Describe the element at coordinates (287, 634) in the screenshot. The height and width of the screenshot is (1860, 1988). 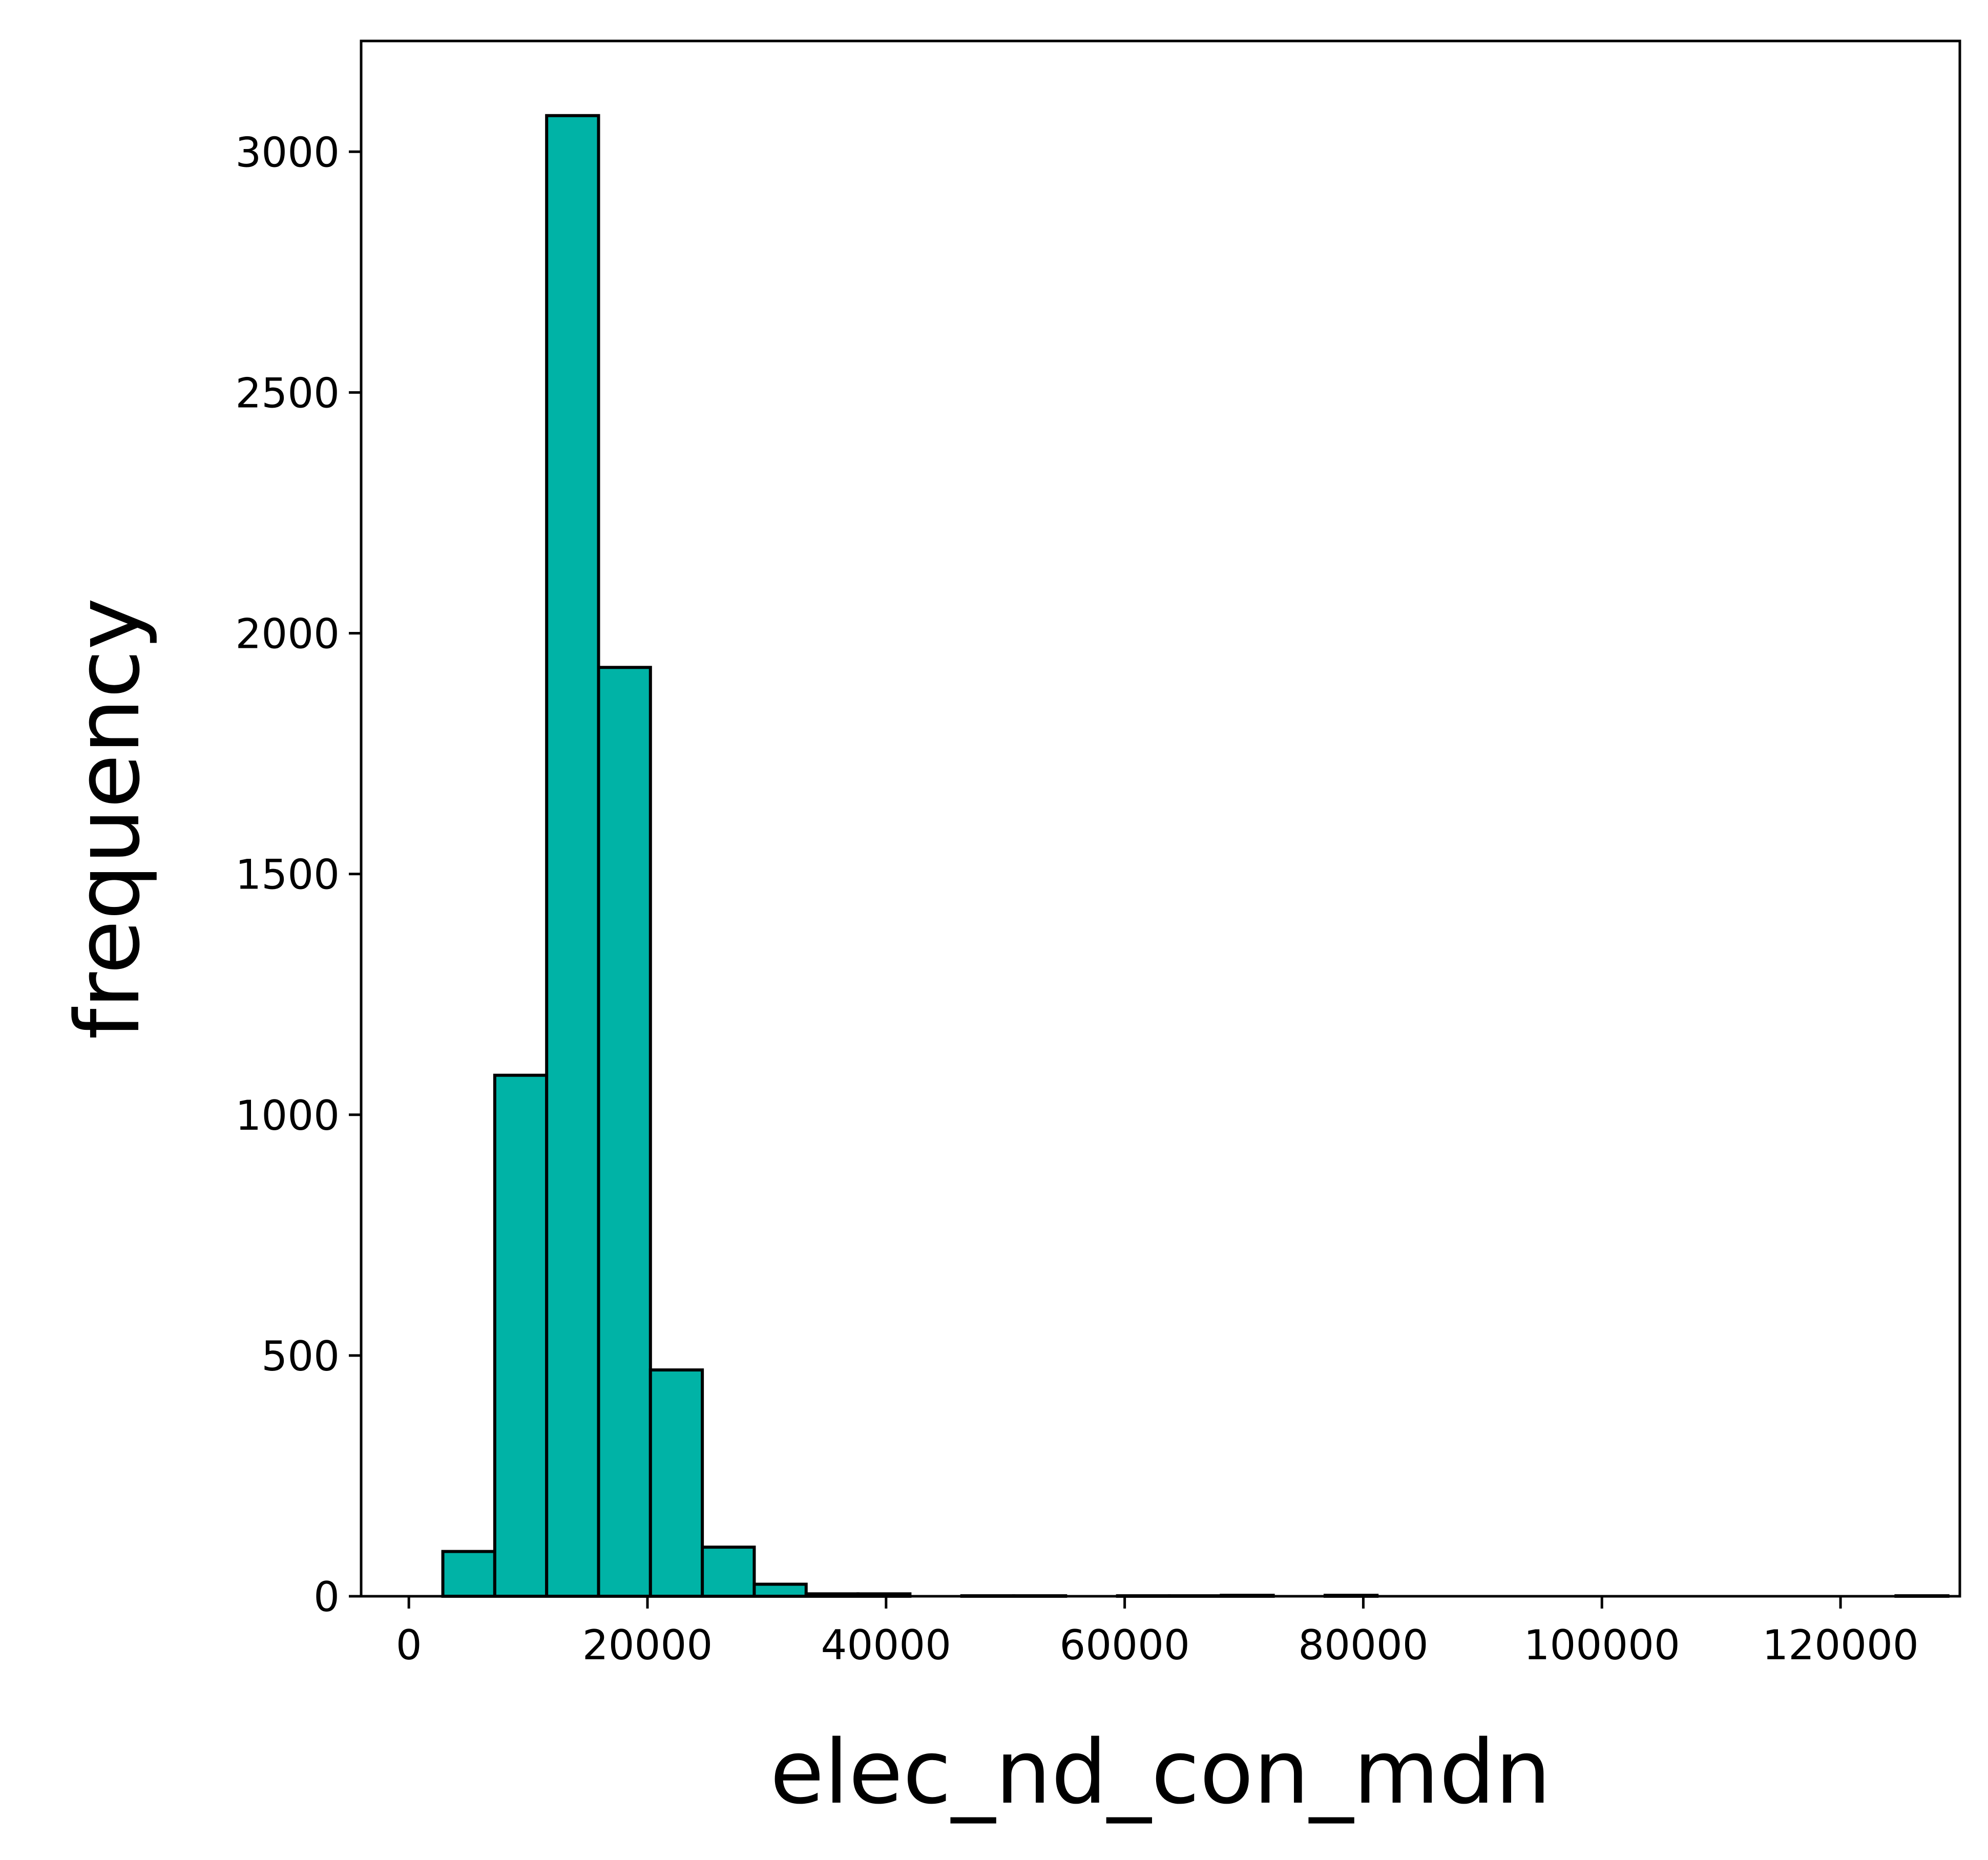
I see `y-tick-label: 2000` at that location.